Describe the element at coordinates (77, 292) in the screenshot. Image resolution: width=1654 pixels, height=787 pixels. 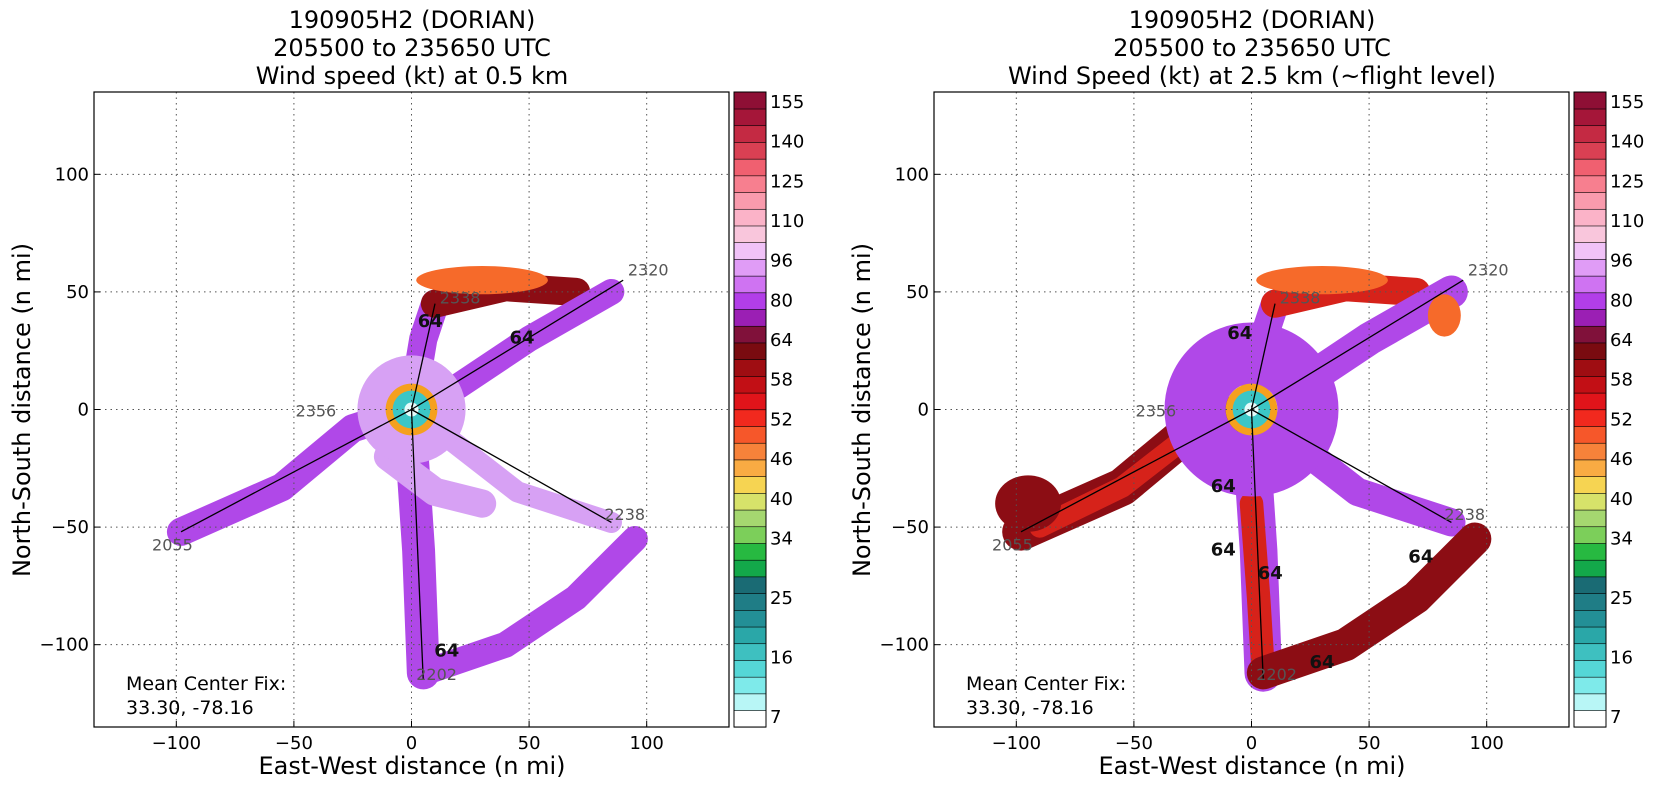
I see `y-tick-label: 50` at that location.